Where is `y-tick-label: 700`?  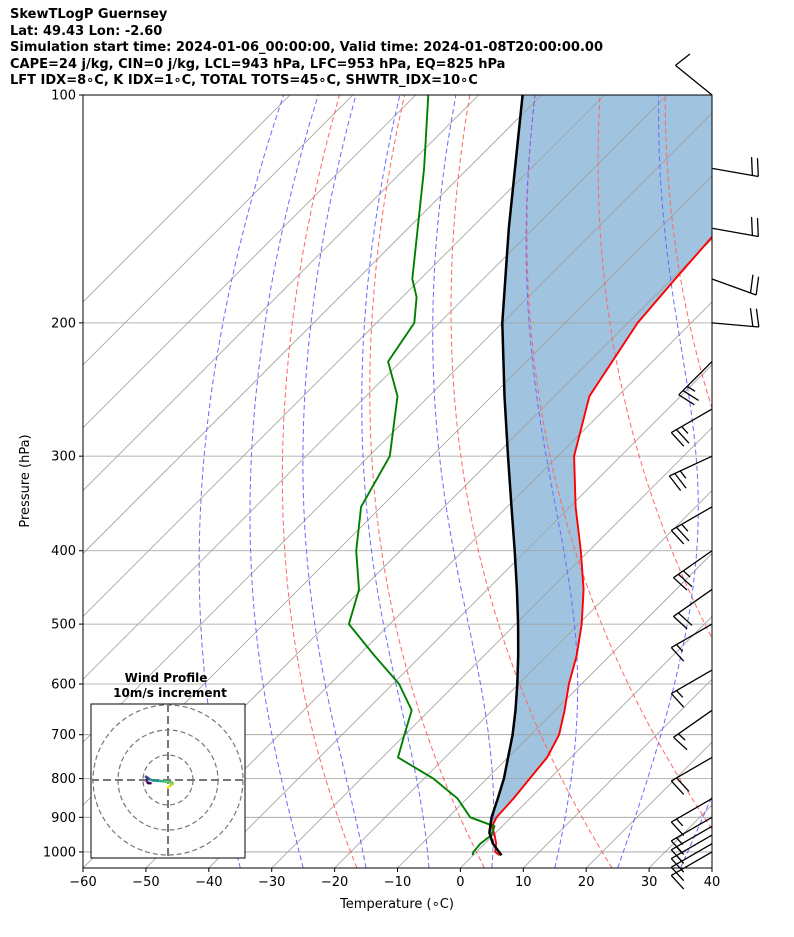
y-tick-label: 700 is located at coordinates (63, 735).